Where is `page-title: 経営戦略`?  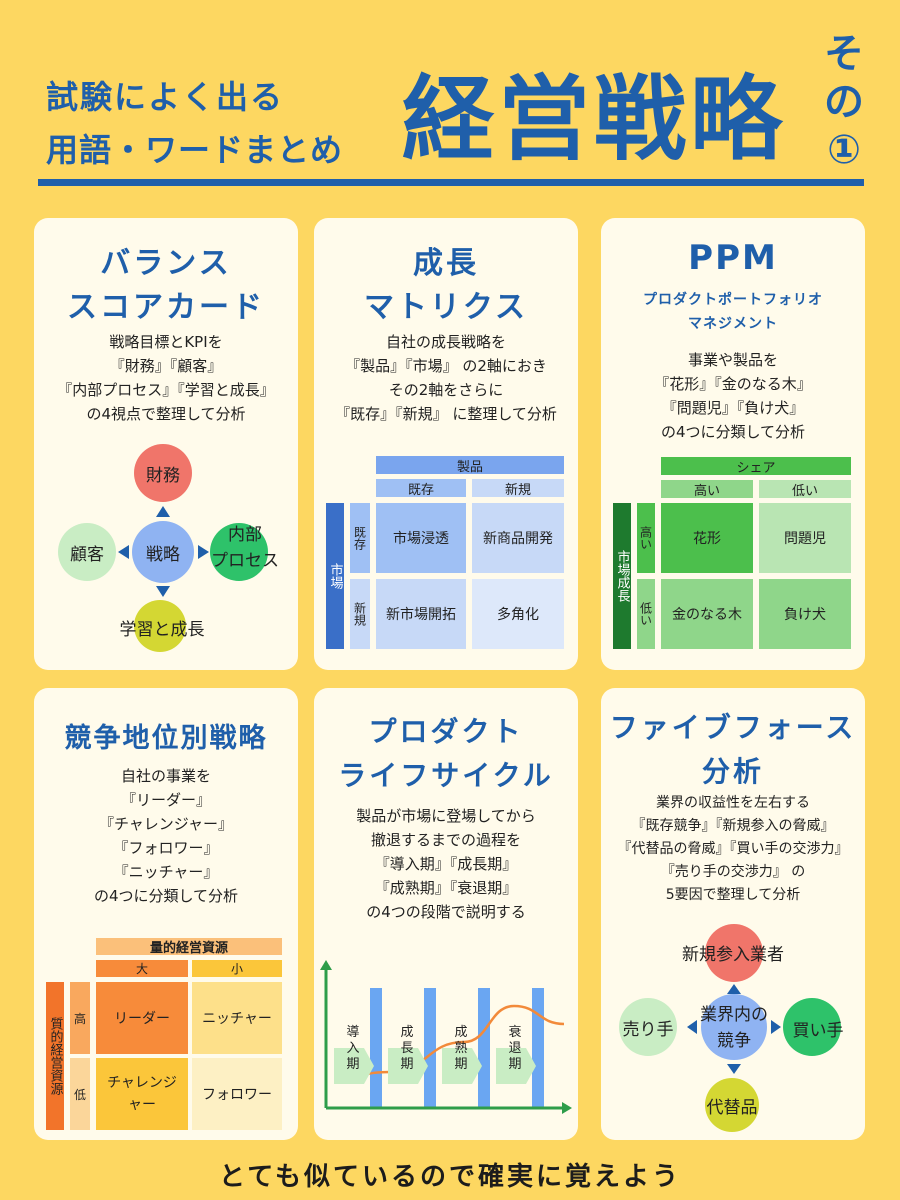
page-title: 経営戦略 is located at coordinates (594, 119).